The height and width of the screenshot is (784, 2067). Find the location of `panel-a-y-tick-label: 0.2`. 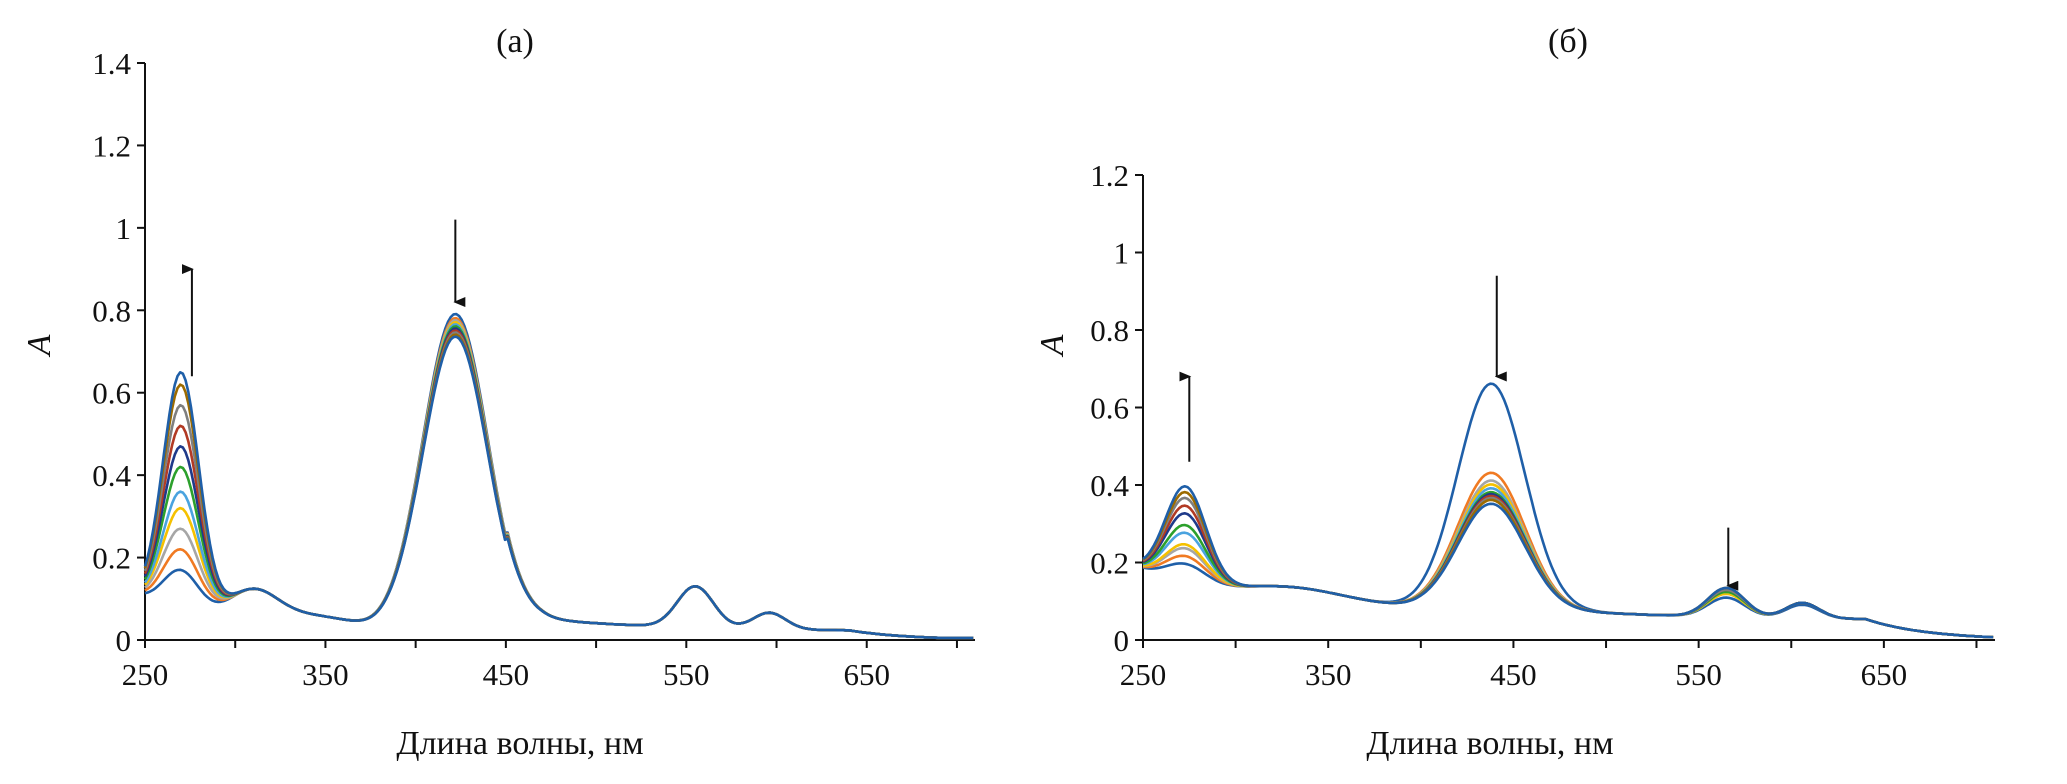

panel-a-y-tick-label: 0.2 is located at coordinates (111, 558).